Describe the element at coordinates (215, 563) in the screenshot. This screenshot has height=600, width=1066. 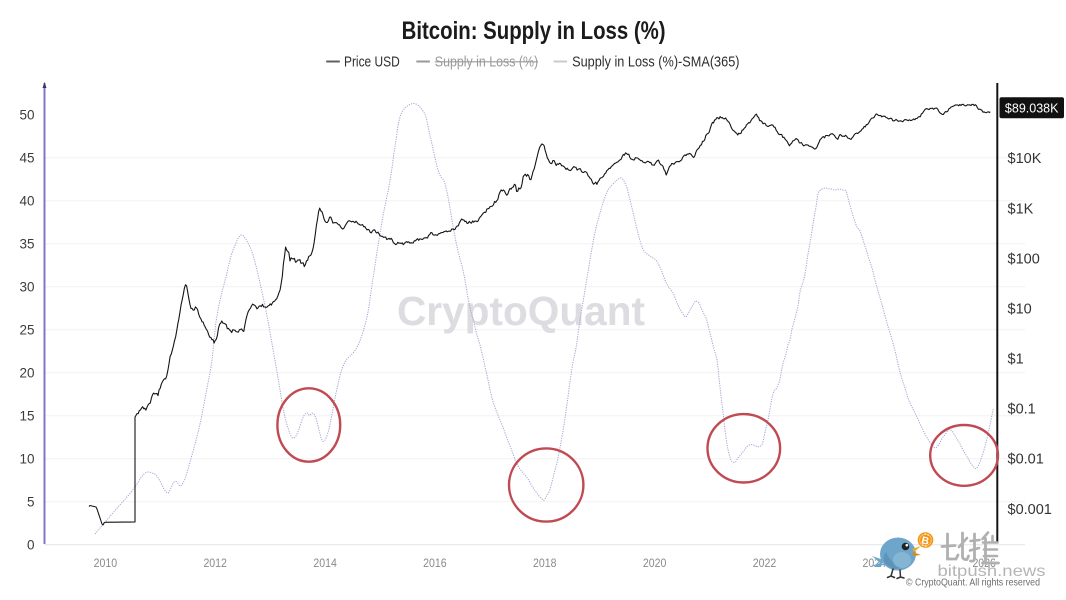
I see `svg-text: 2012` at that location.